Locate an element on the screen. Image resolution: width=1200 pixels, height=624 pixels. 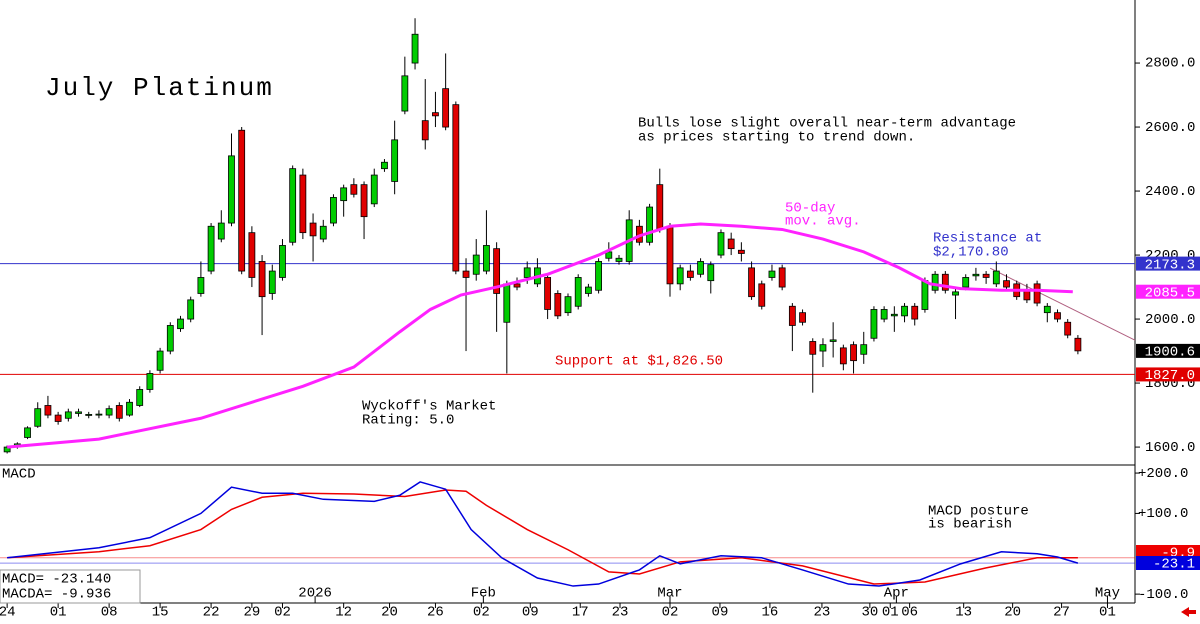
y-tick-label: -100.0 is located at coordinates (1163, 595).